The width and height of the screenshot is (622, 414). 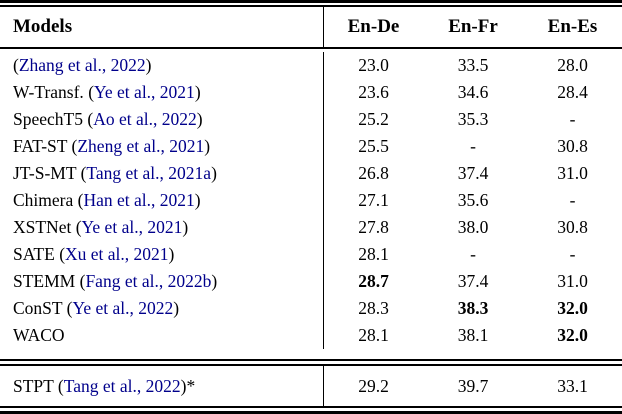 What do you see at coordinates (473, 335) in the screenshot?
I see `score-en-fr: 38.1` at bounding box center [473, 335].